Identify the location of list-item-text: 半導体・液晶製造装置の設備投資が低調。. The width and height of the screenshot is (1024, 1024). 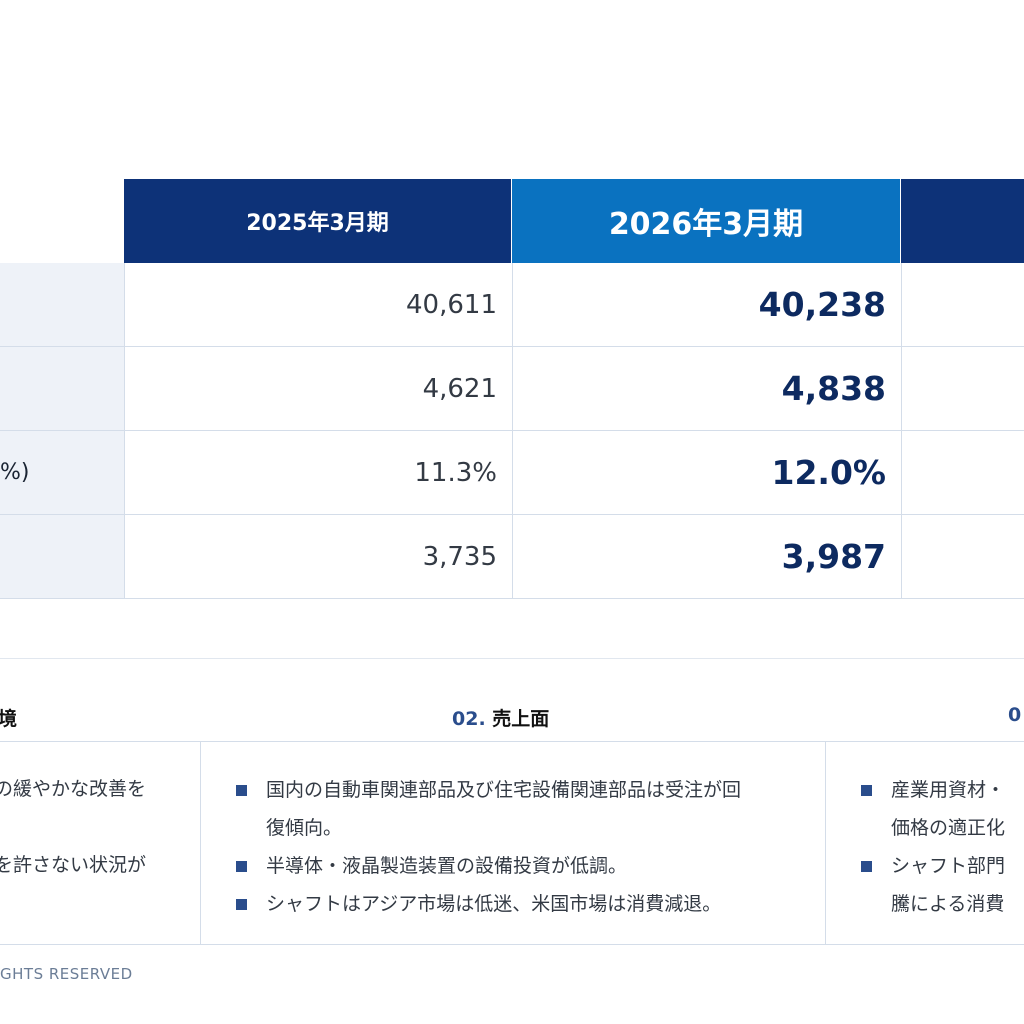
(447, 866).